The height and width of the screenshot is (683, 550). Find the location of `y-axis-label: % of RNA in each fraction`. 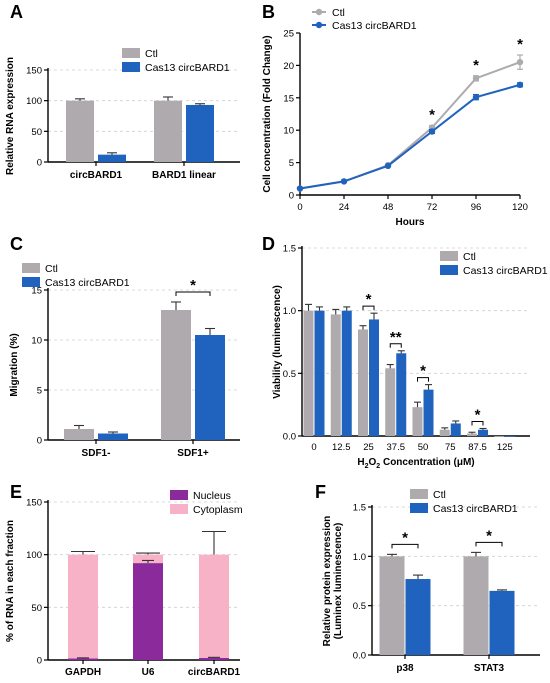

y-axis-label: % of RNA in each fraction is located at coordinates (10, 581).